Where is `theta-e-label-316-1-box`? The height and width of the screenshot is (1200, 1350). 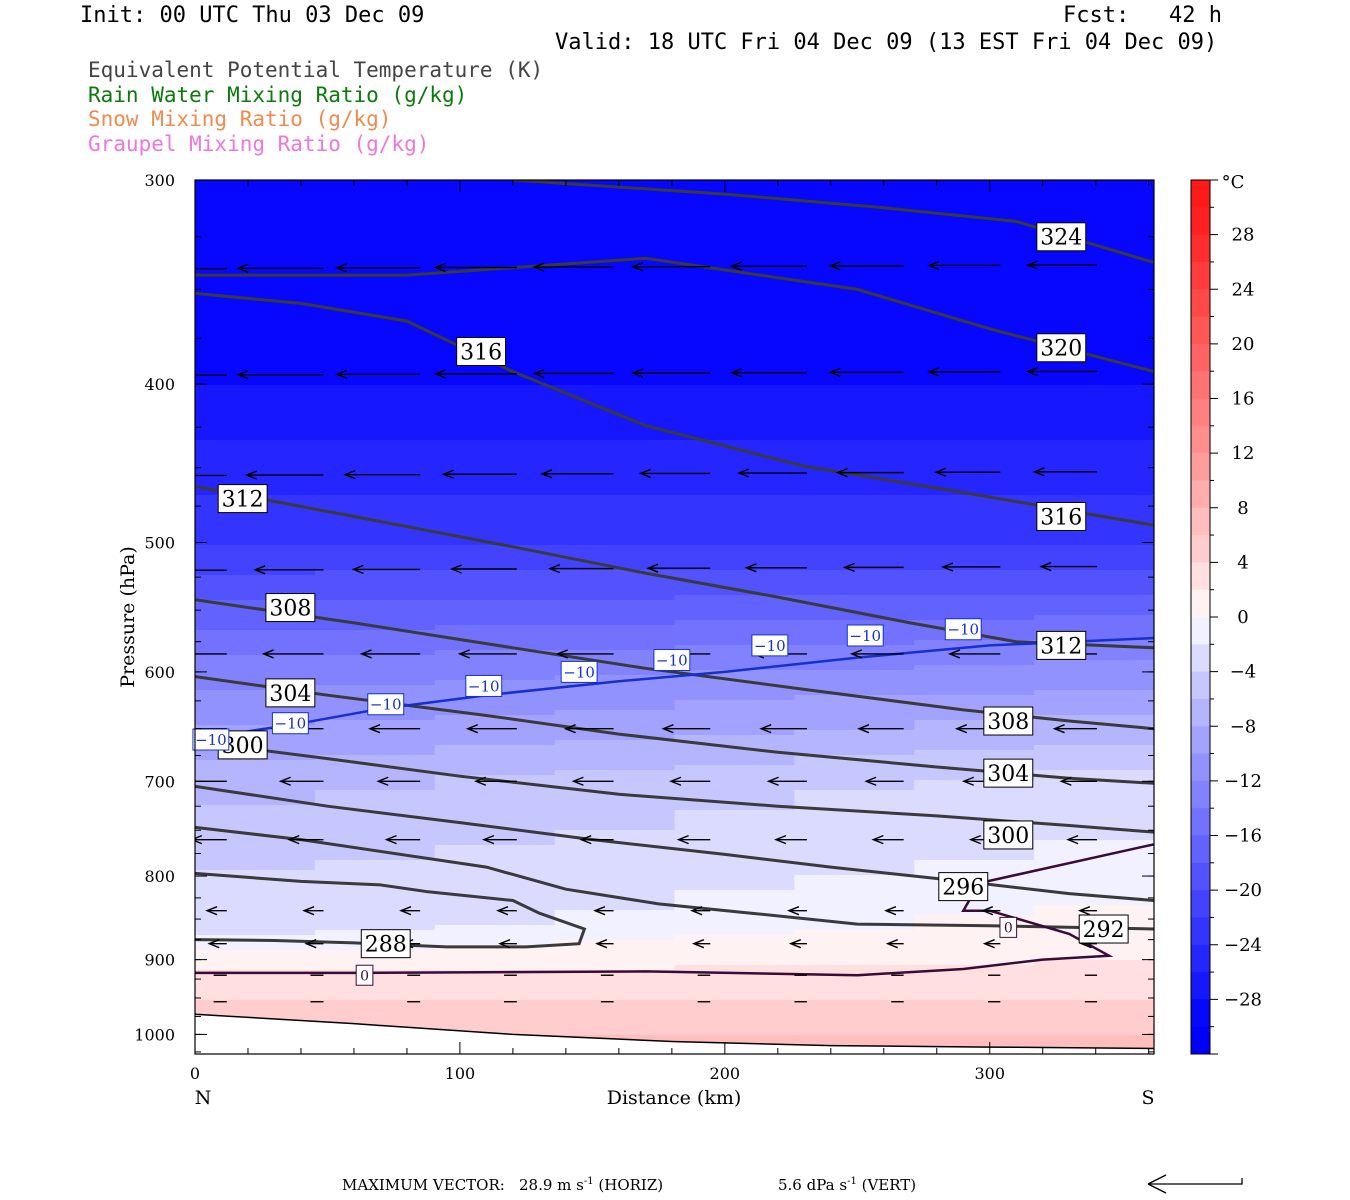
theta-e-label-316-1-box is located at coordinates (1061, 516).